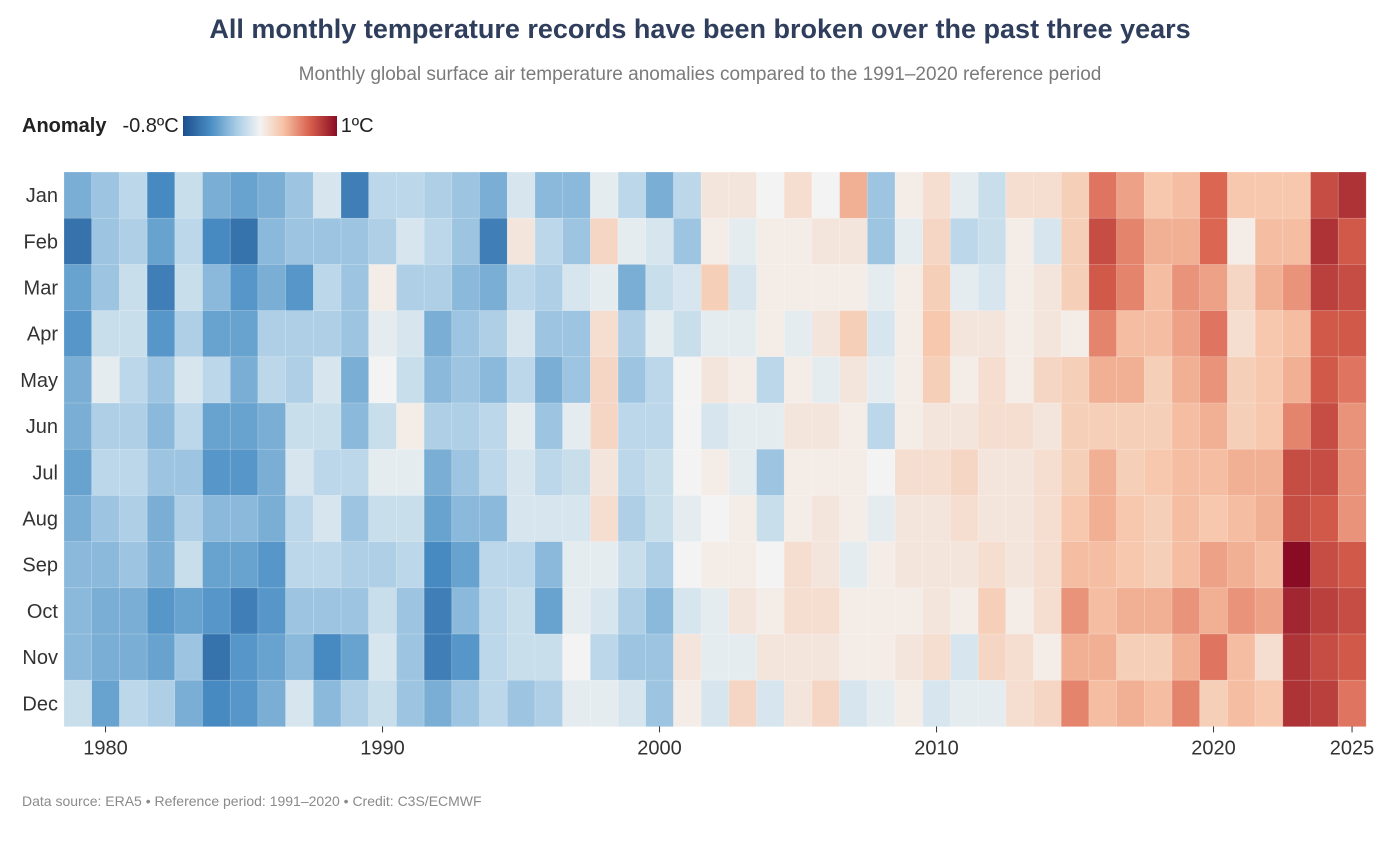 This screenshot has width=1400, height=842. What do you see at coordinates (327, 241) in the screenshot?
I see `heatmap-cell-1988-feb` at bounding box center [327, 241].